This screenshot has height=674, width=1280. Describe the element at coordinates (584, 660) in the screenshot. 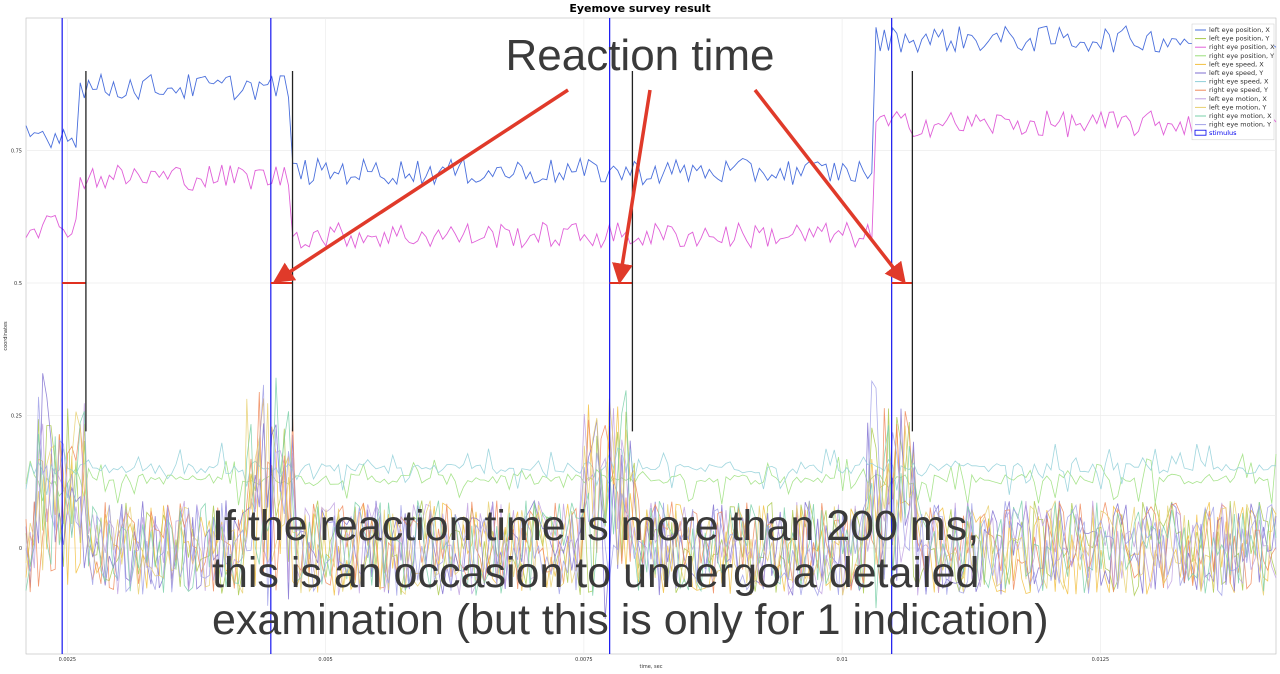

I see `x-tick-label: 0.0075` at that location.